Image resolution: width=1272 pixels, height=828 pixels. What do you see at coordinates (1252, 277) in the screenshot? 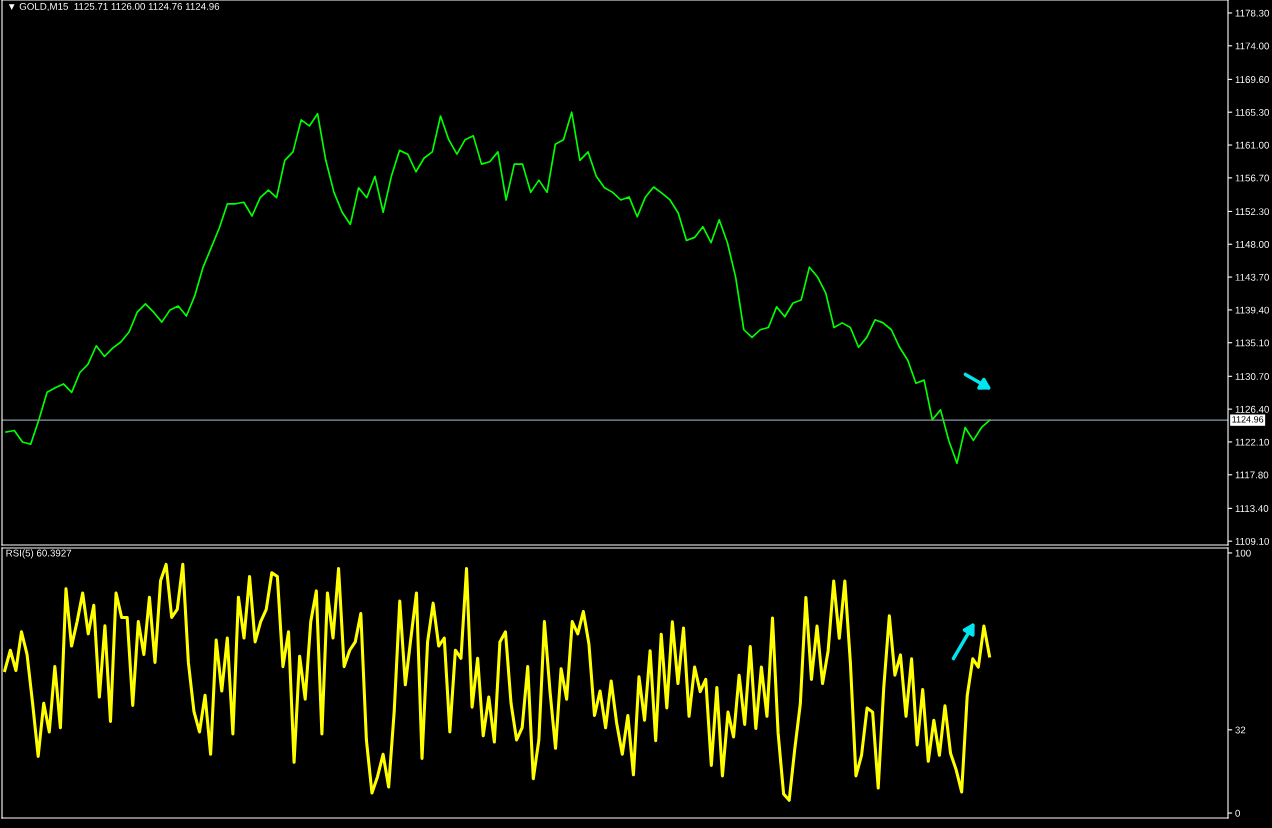
I see `y-tick-label: 1143.70` at bounding box center [1252, 277].